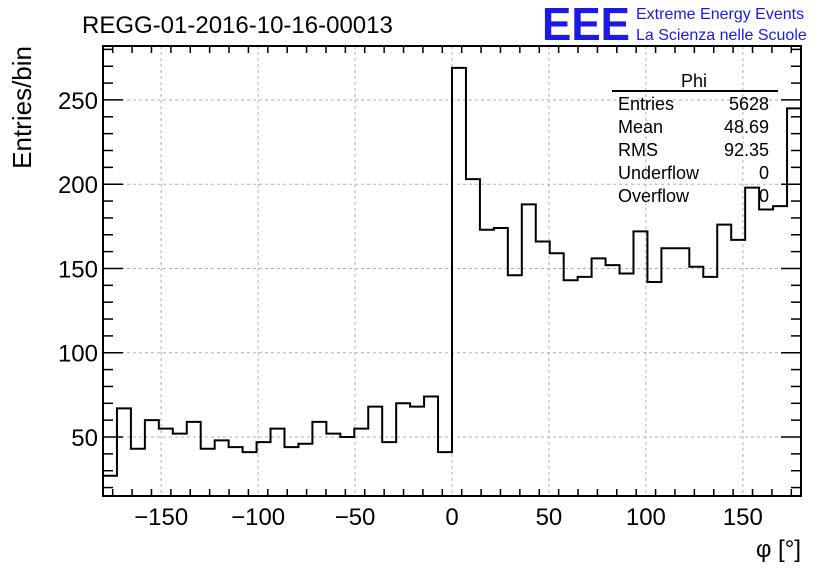  Describe the element at coordinates (84, 438) in the screenshot. I see `y-tick-label: 50` at that location.